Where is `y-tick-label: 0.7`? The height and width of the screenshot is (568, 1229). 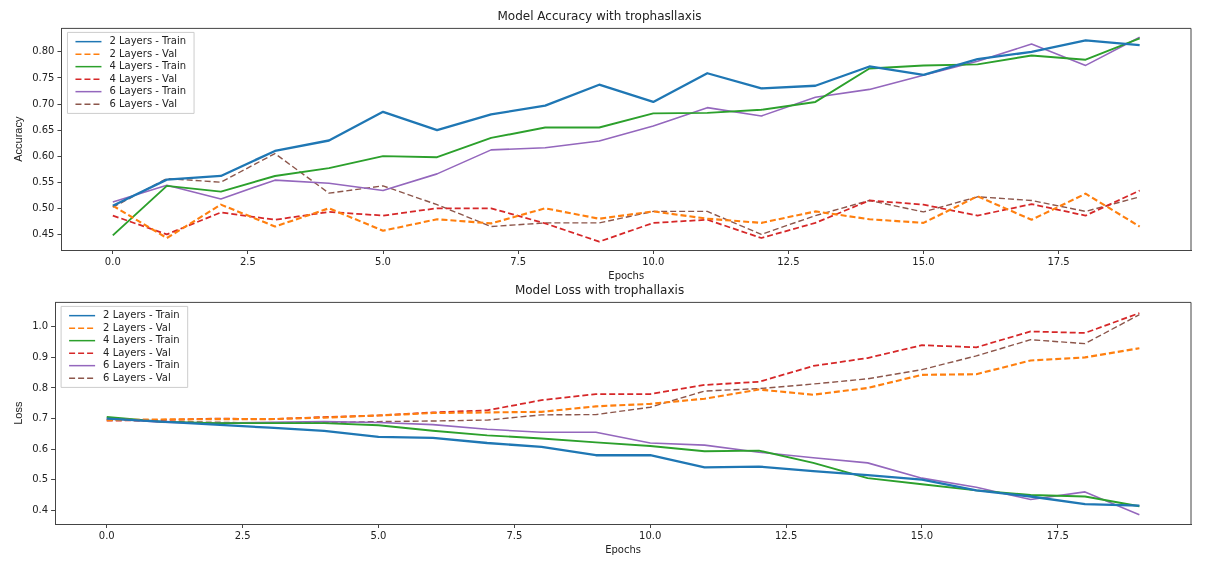 y-tick-label: 0.7 is located at coordinates (40, 418).